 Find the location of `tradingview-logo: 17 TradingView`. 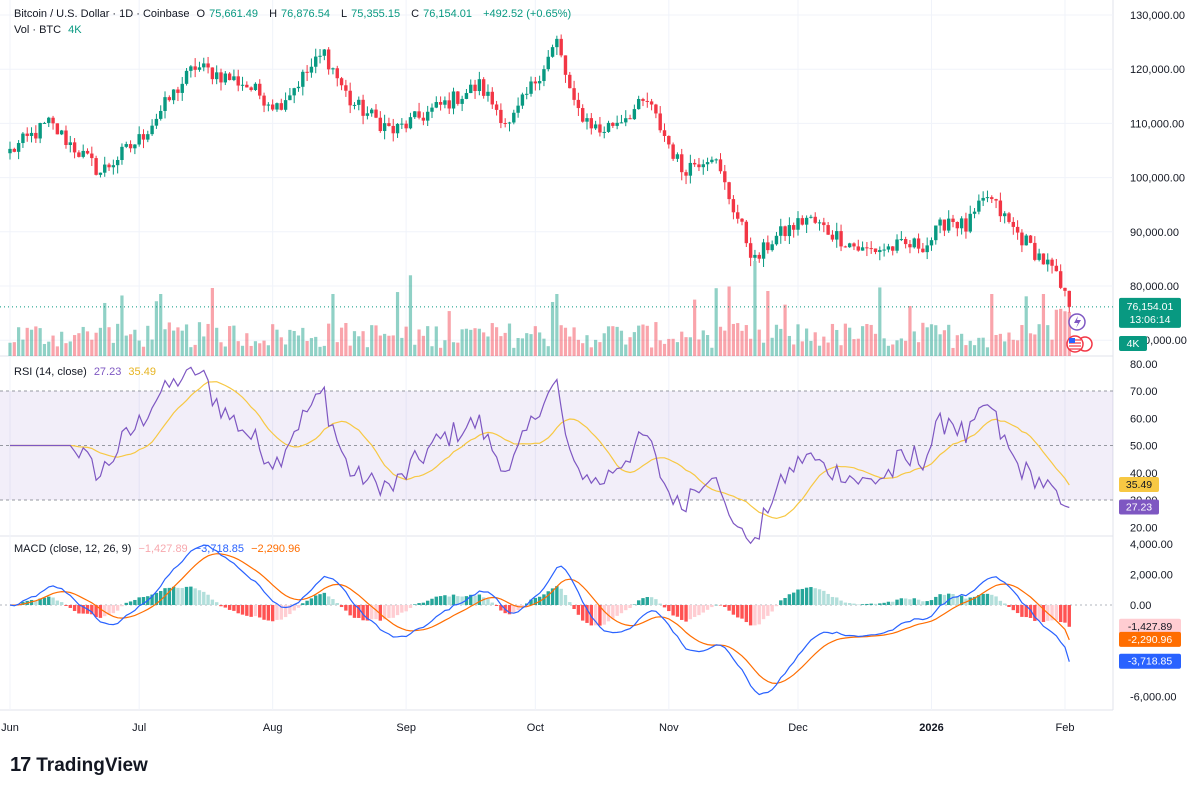

tradingview-logo: 17 TradingView is located at coordinates (79, 765).